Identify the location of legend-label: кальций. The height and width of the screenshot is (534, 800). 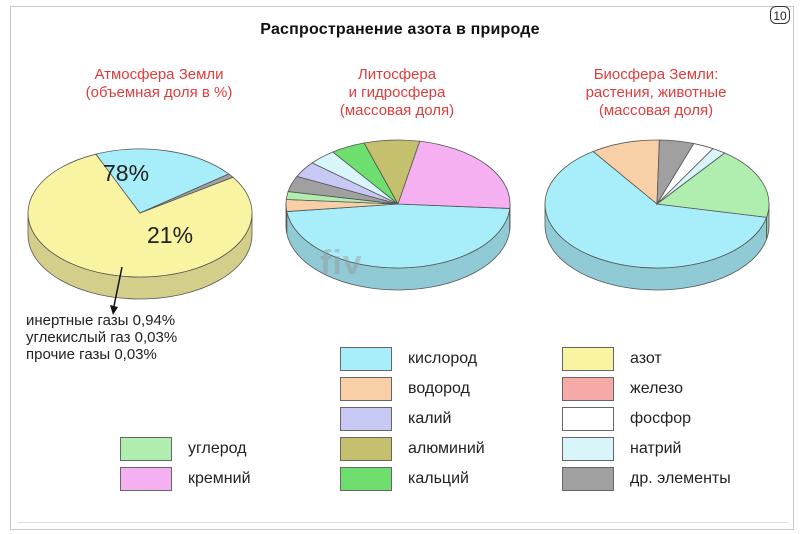
(438, 478).